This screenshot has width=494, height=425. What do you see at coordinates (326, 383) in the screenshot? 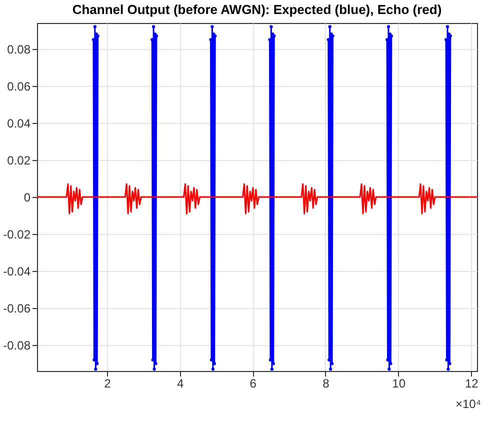
I see `x-tick-label: 8` at bounding box center [326, 383].